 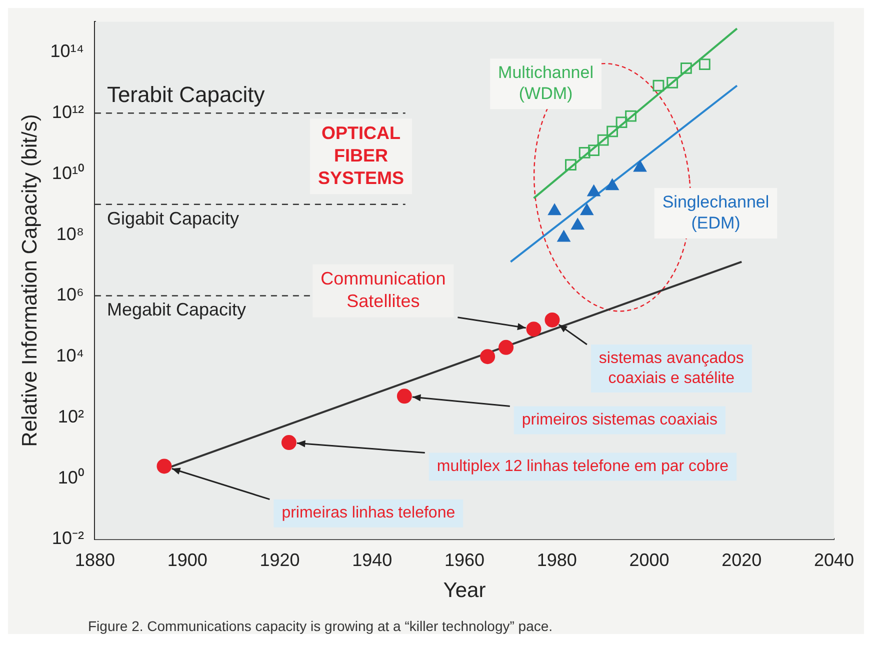 I want to click on x-tick-label: 2020, so click(x=742, y=560).